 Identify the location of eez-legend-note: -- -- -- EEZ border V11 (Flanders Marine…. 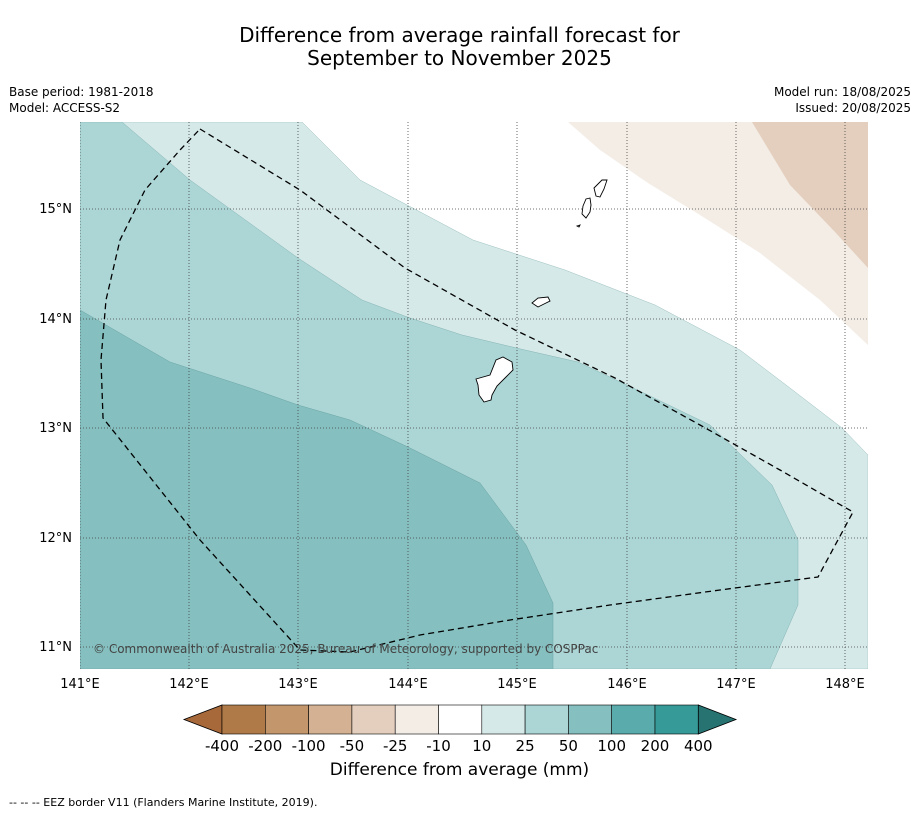
(163, 802).